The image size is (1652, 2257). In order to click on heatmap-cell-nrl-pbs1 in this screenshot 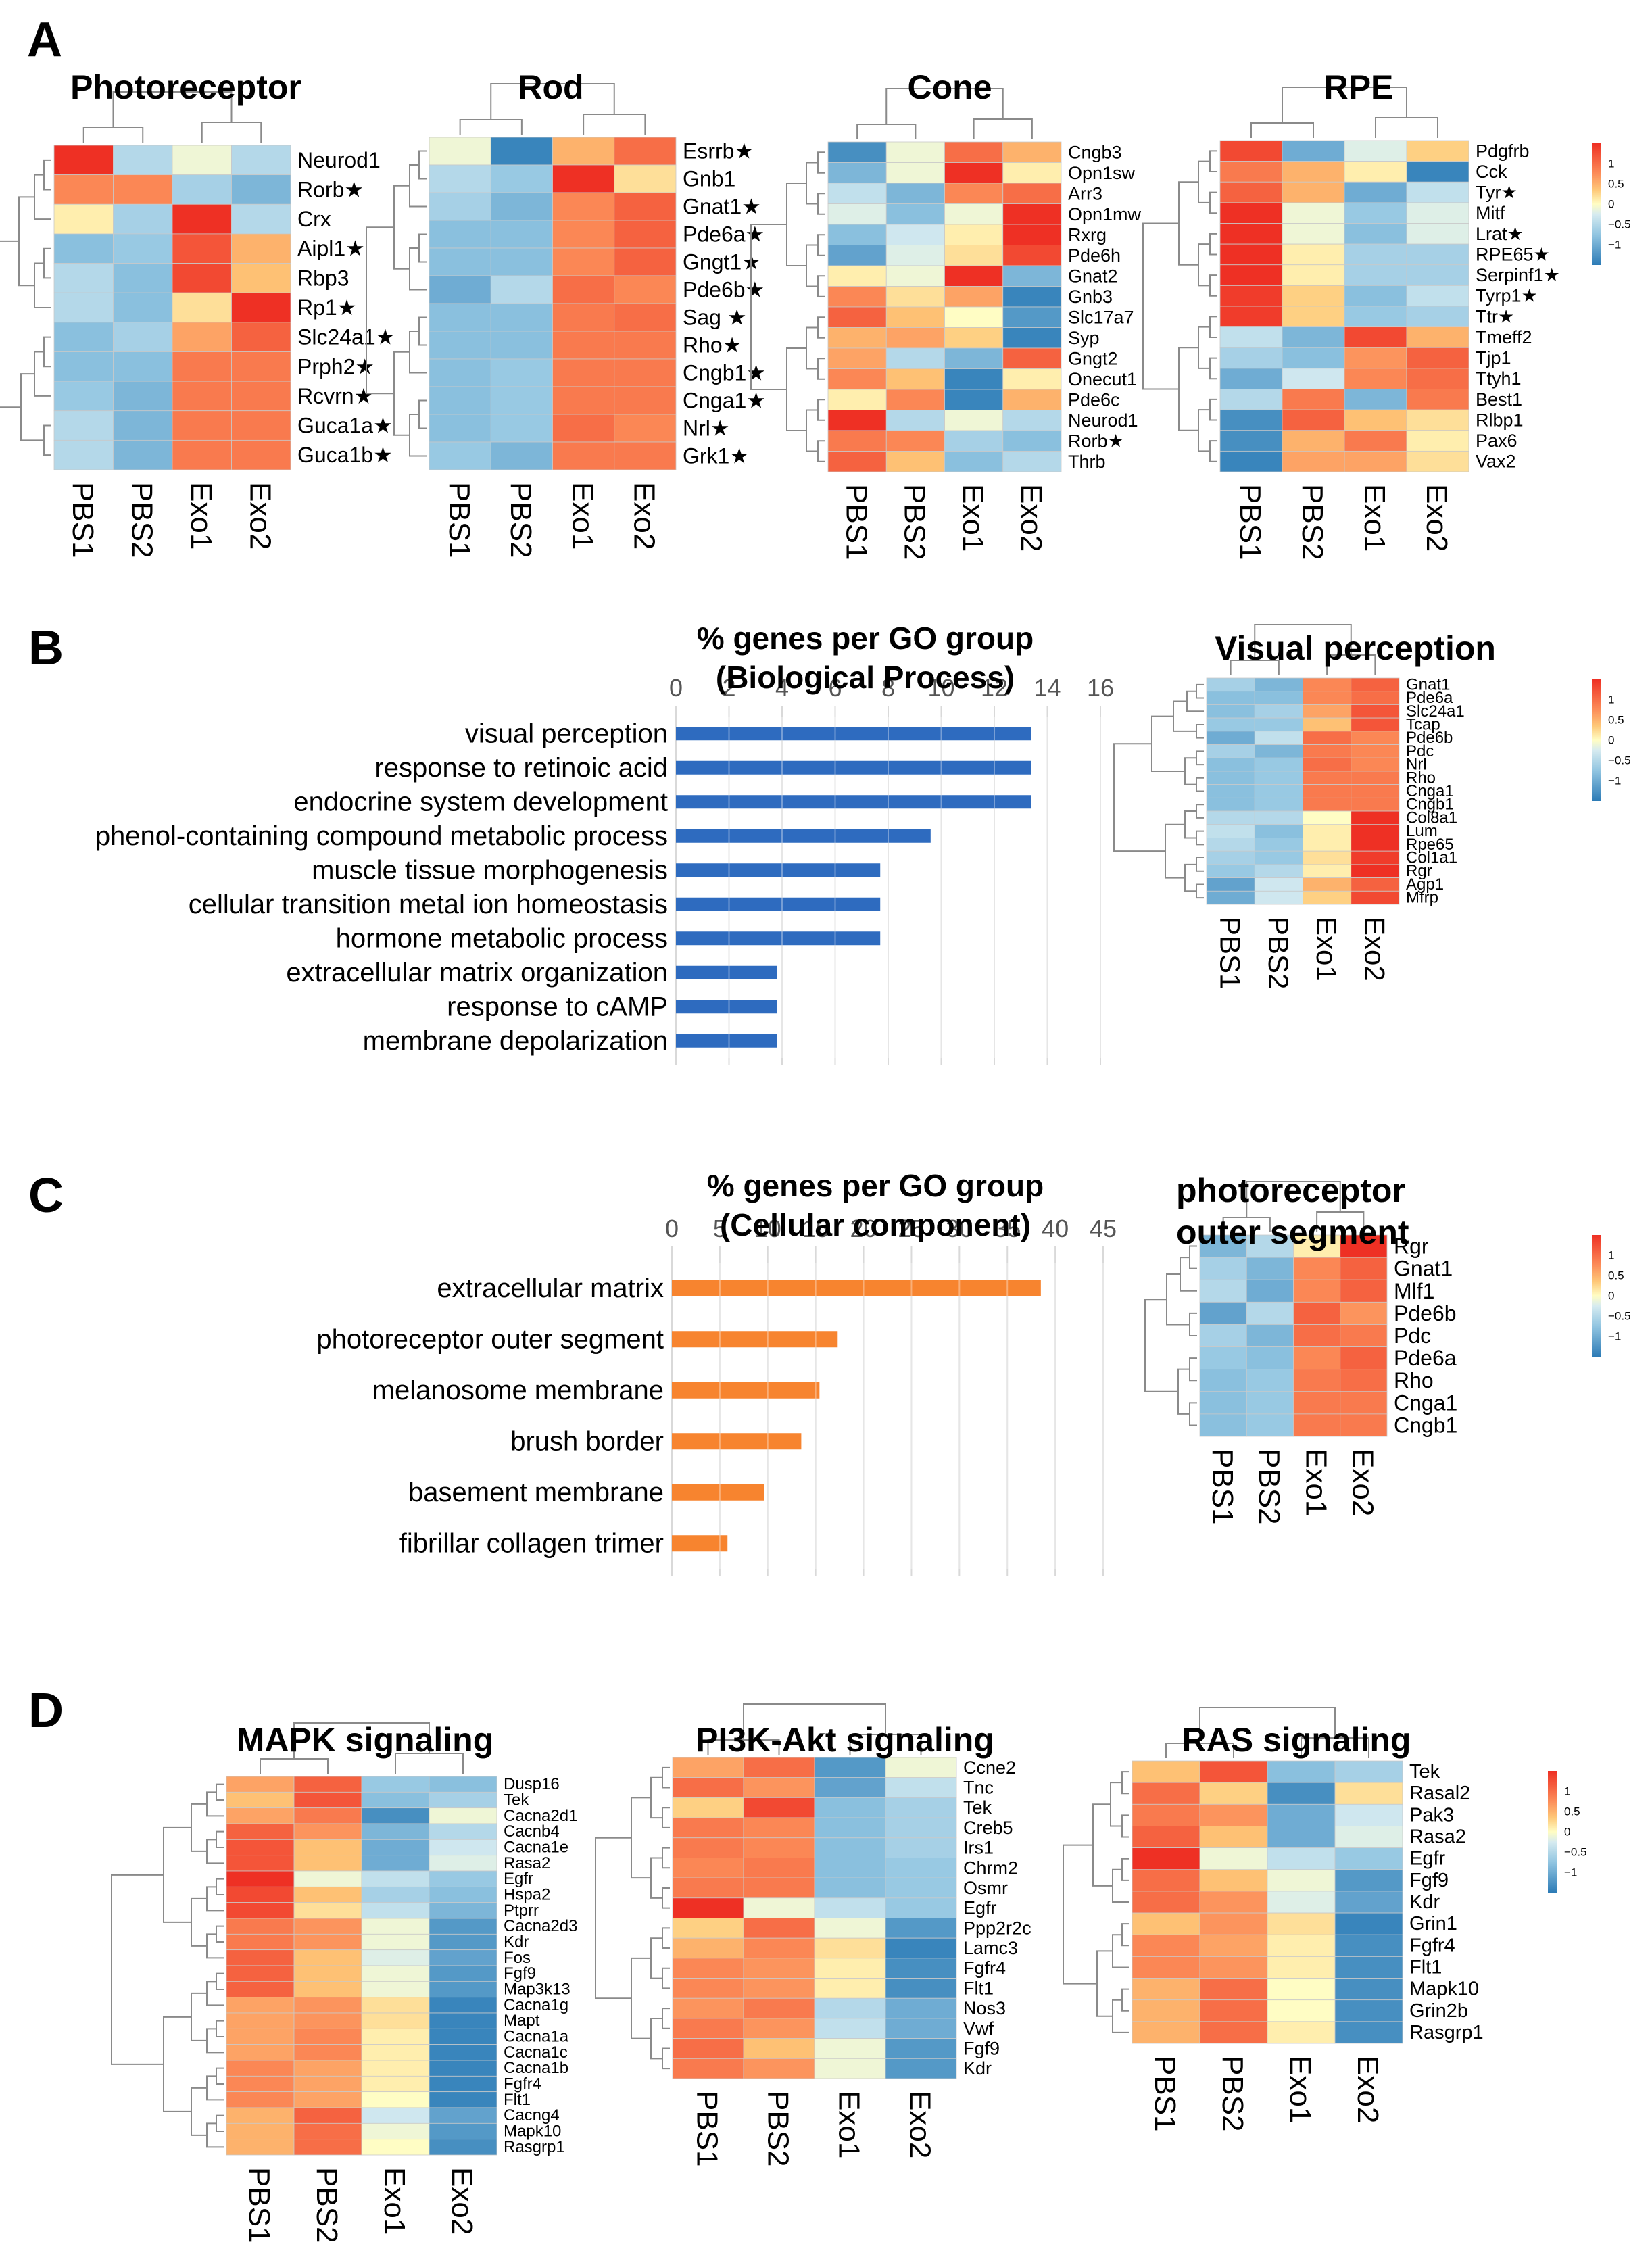, I will do `click(460, 428)`.